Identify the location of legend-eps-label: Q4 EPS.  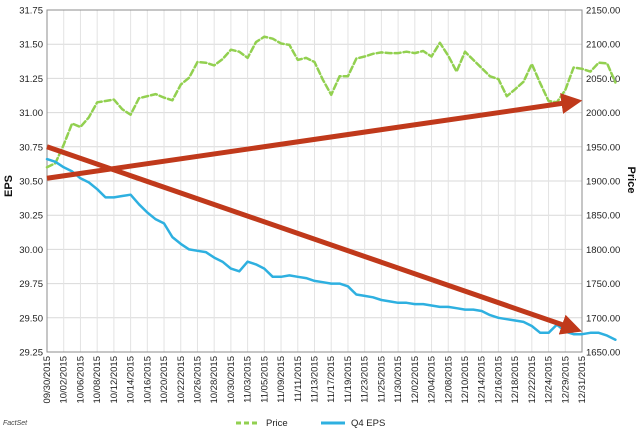
(368, 423).